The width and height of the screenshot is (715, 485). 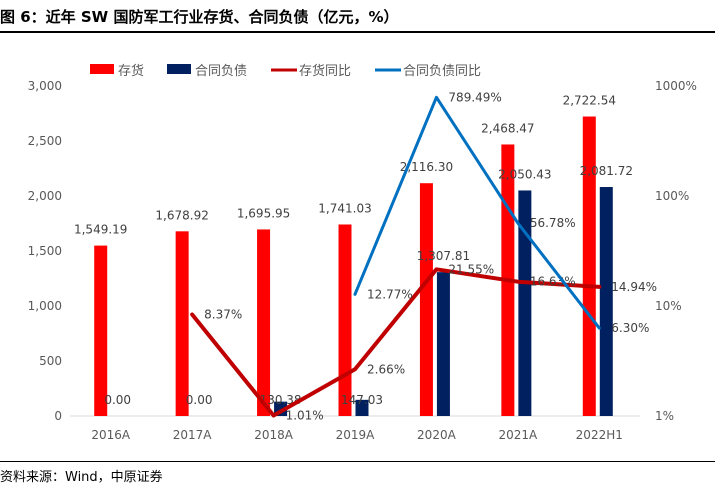 What do you see at coordinates (274, 435) in the screenshot?
I see `x-axis-tick-label: 2018A` at bounding box center [274, 435].